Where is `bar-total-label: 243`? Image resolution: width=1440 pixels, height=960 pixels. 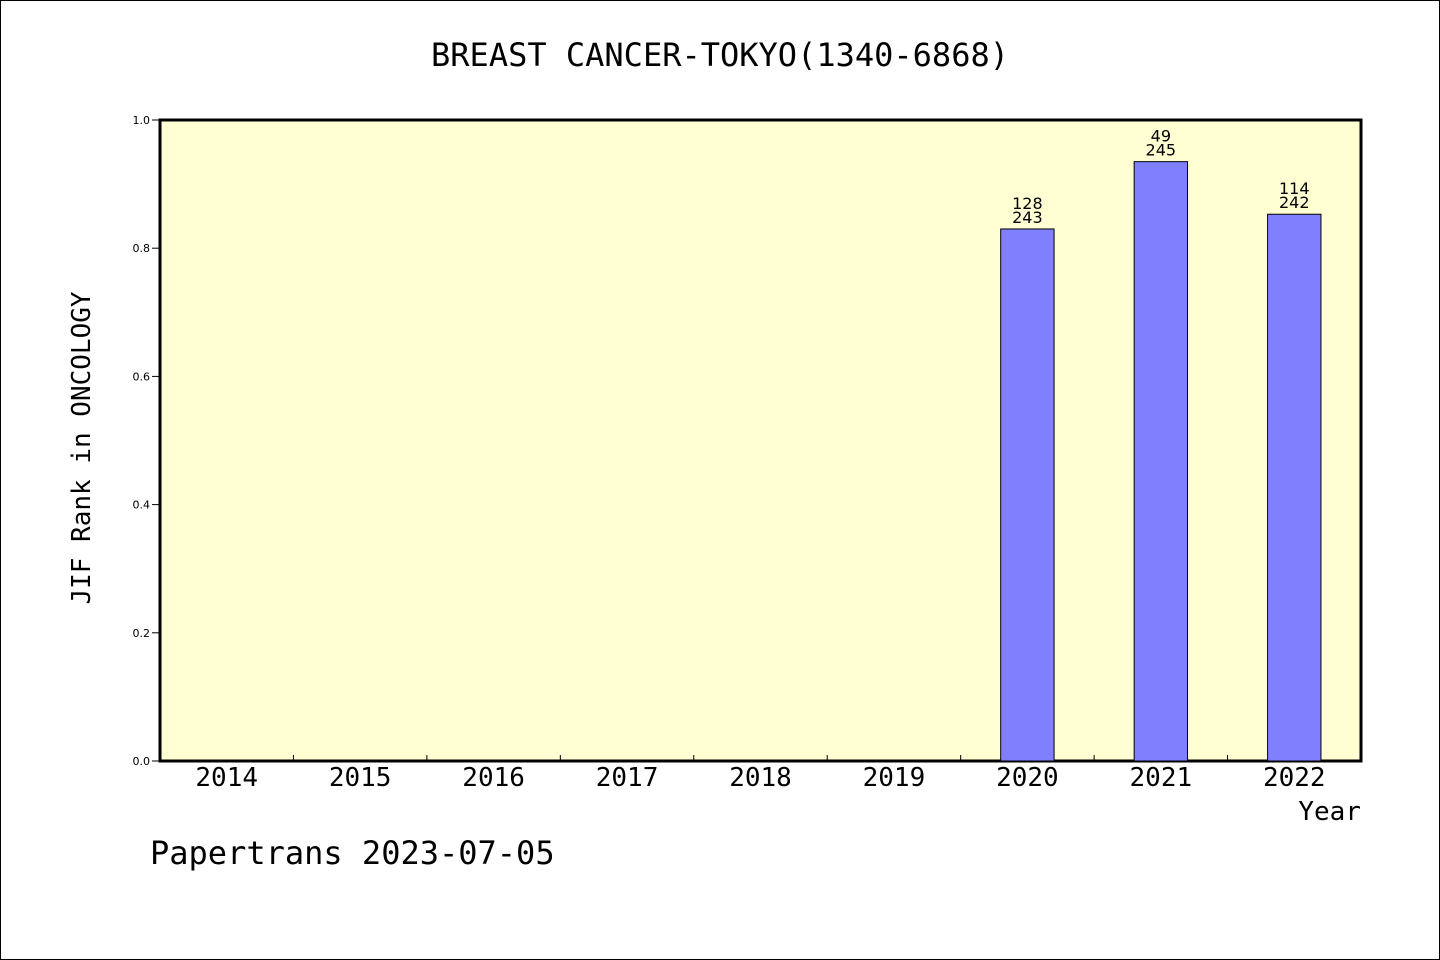 bar-total-label: 243 is located at coordinates (1027, 217).